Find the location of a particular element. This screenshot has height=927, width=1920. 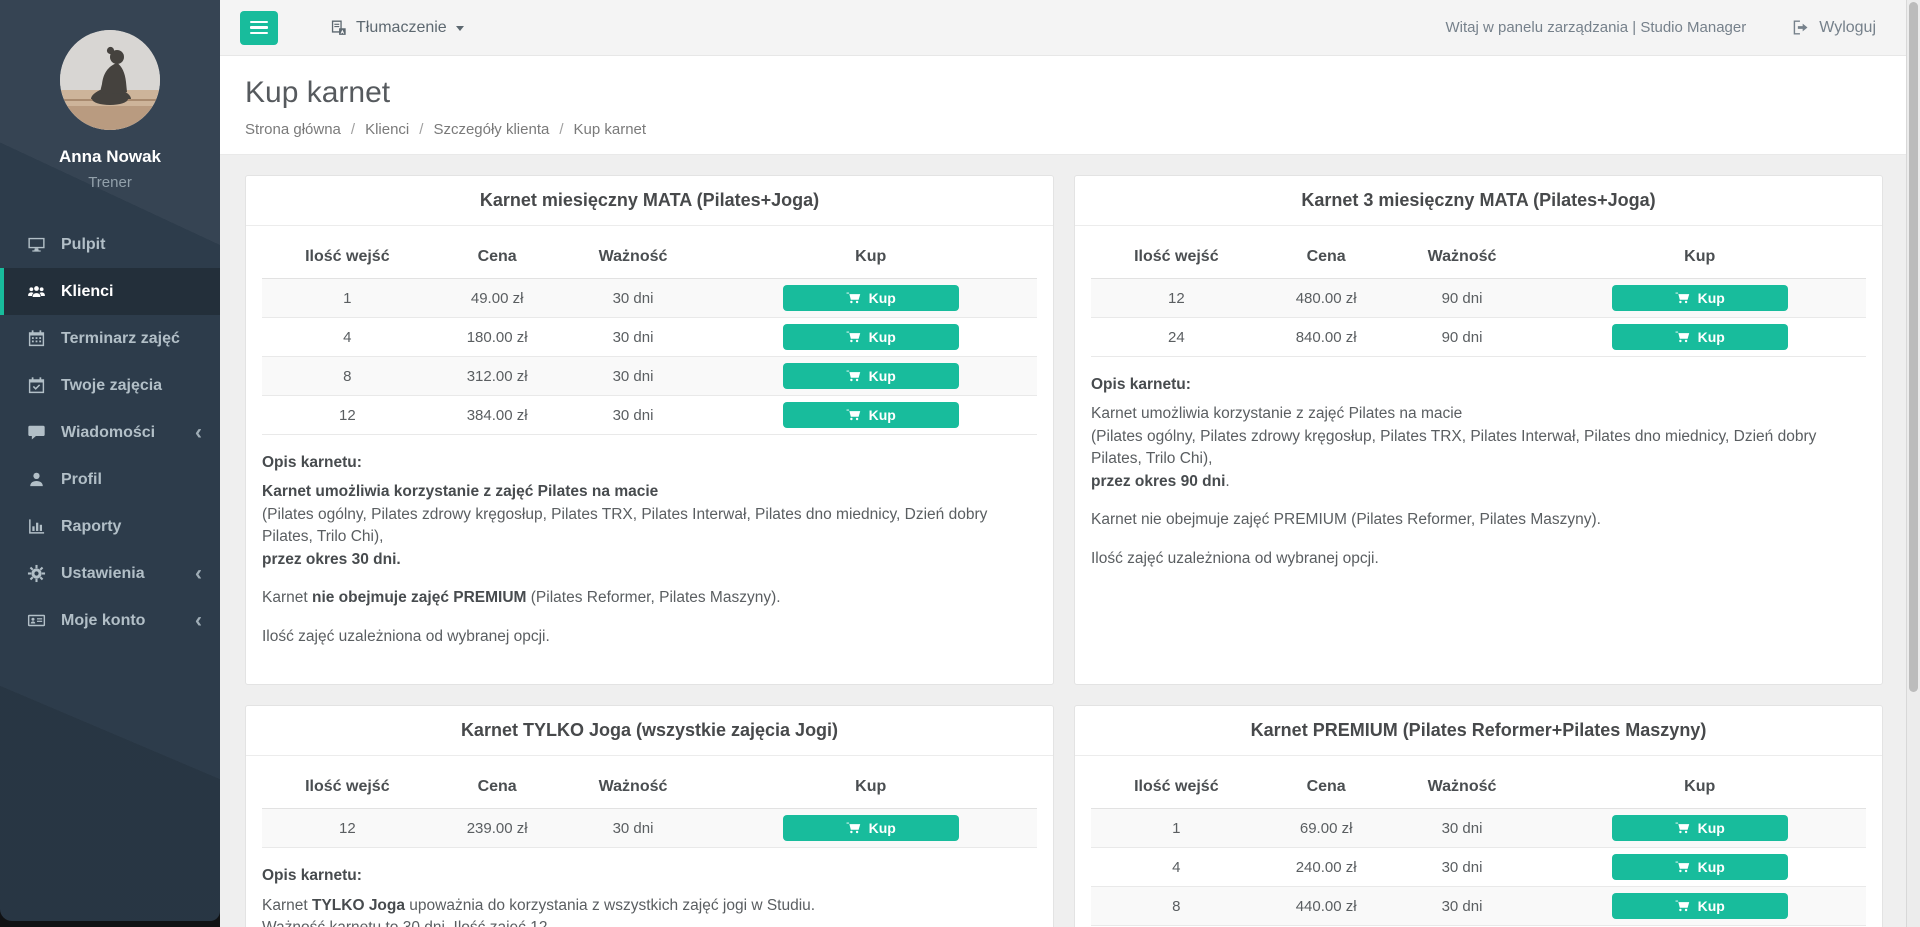

scrollbar is located at coordinates (1913, 463).